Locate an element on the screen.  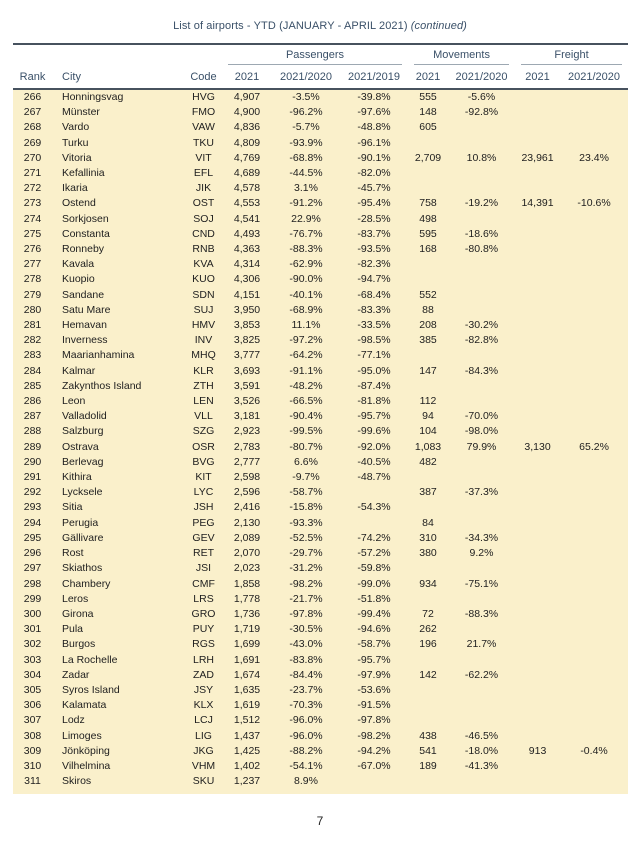
cell-passengers-2021: 3,777 is located at coordinates (247, 356).